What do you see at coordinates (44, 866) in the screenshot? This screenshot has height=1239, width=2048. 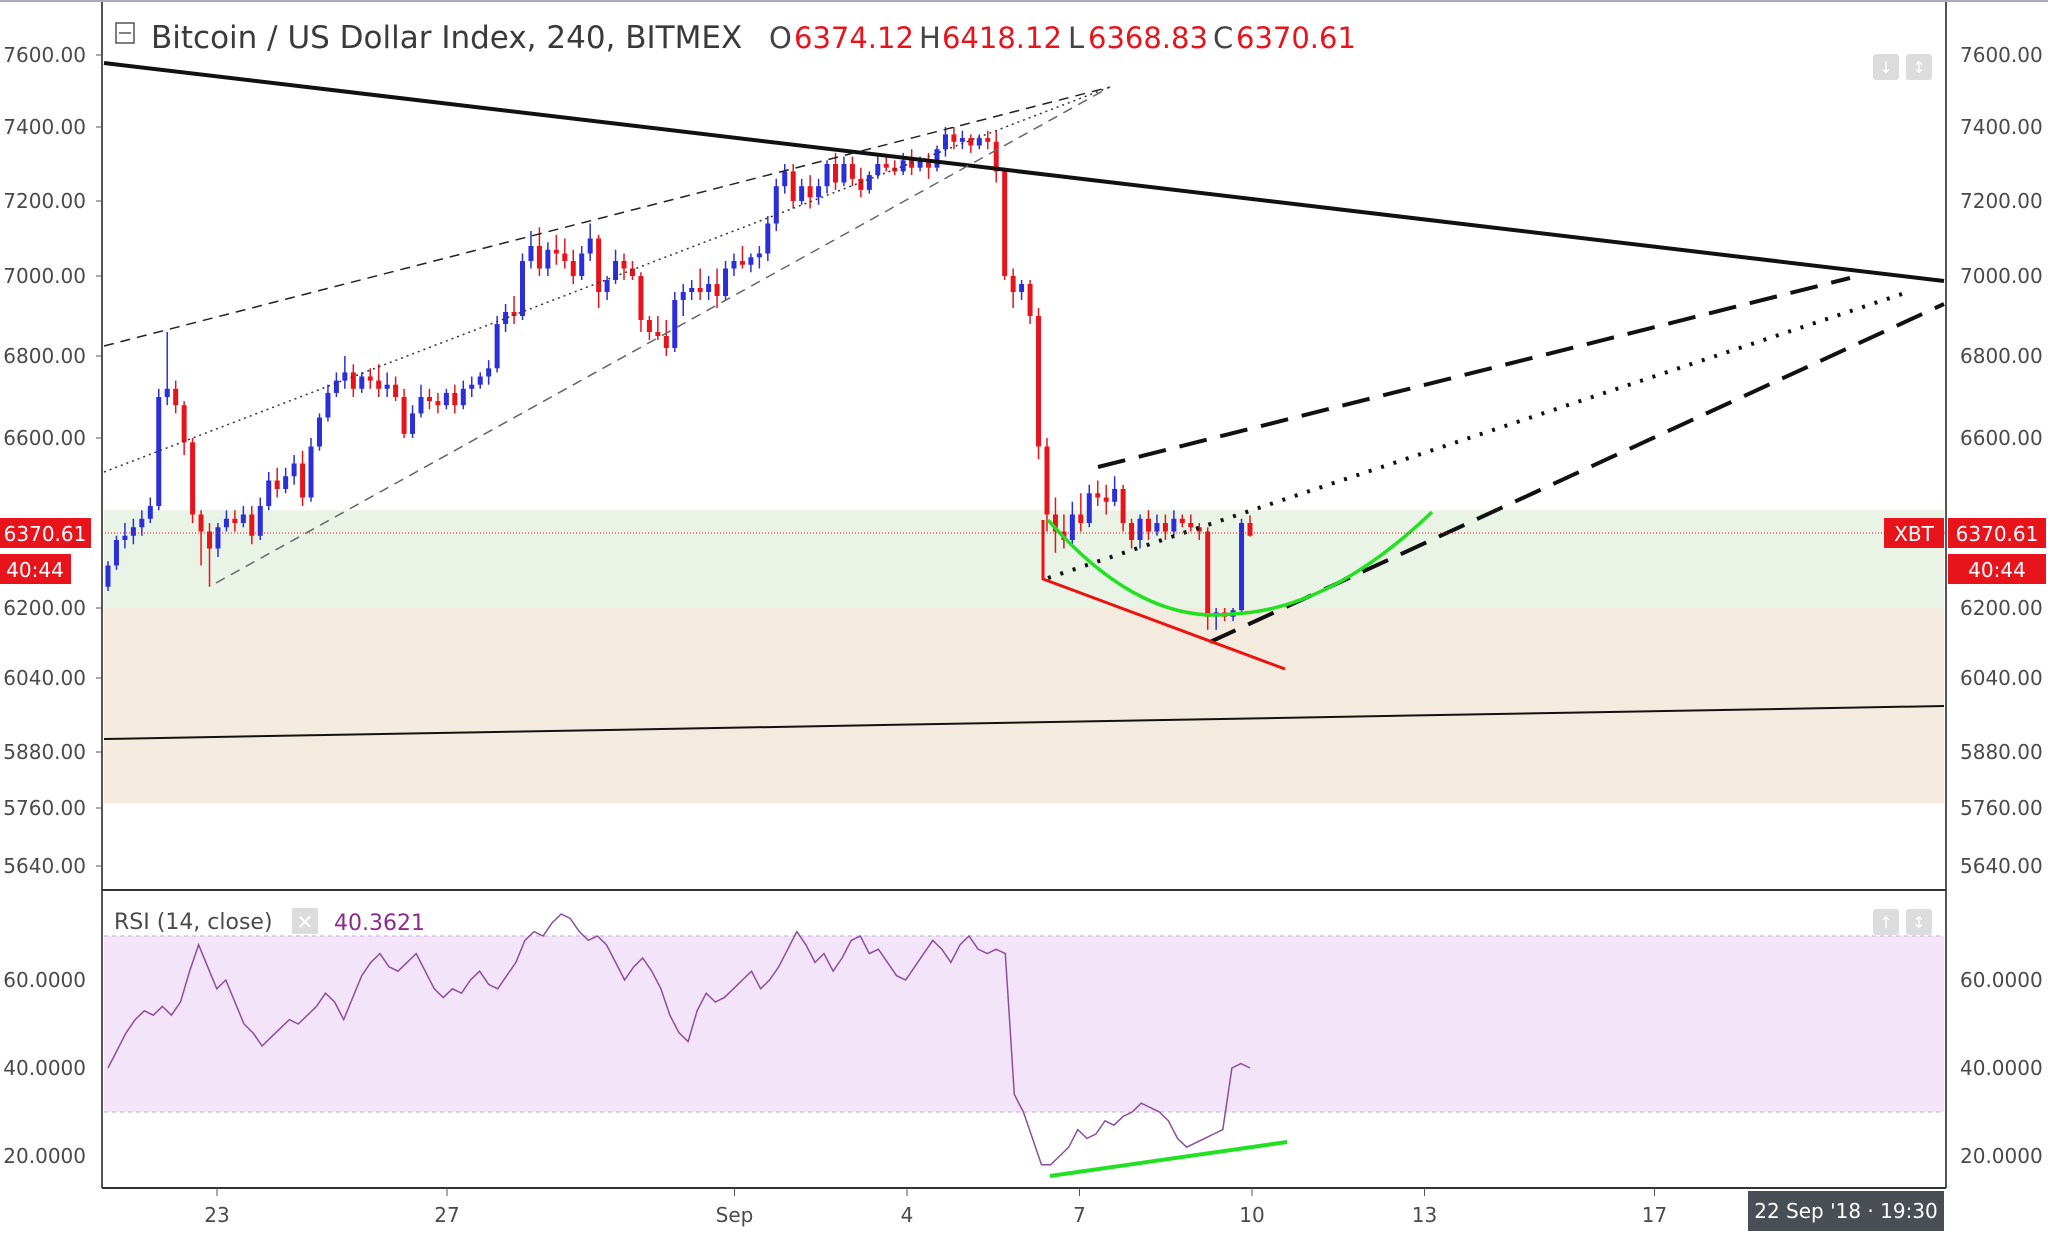 I see `price-tick-label-left: 5640.00` at bounding box center [44, 866].